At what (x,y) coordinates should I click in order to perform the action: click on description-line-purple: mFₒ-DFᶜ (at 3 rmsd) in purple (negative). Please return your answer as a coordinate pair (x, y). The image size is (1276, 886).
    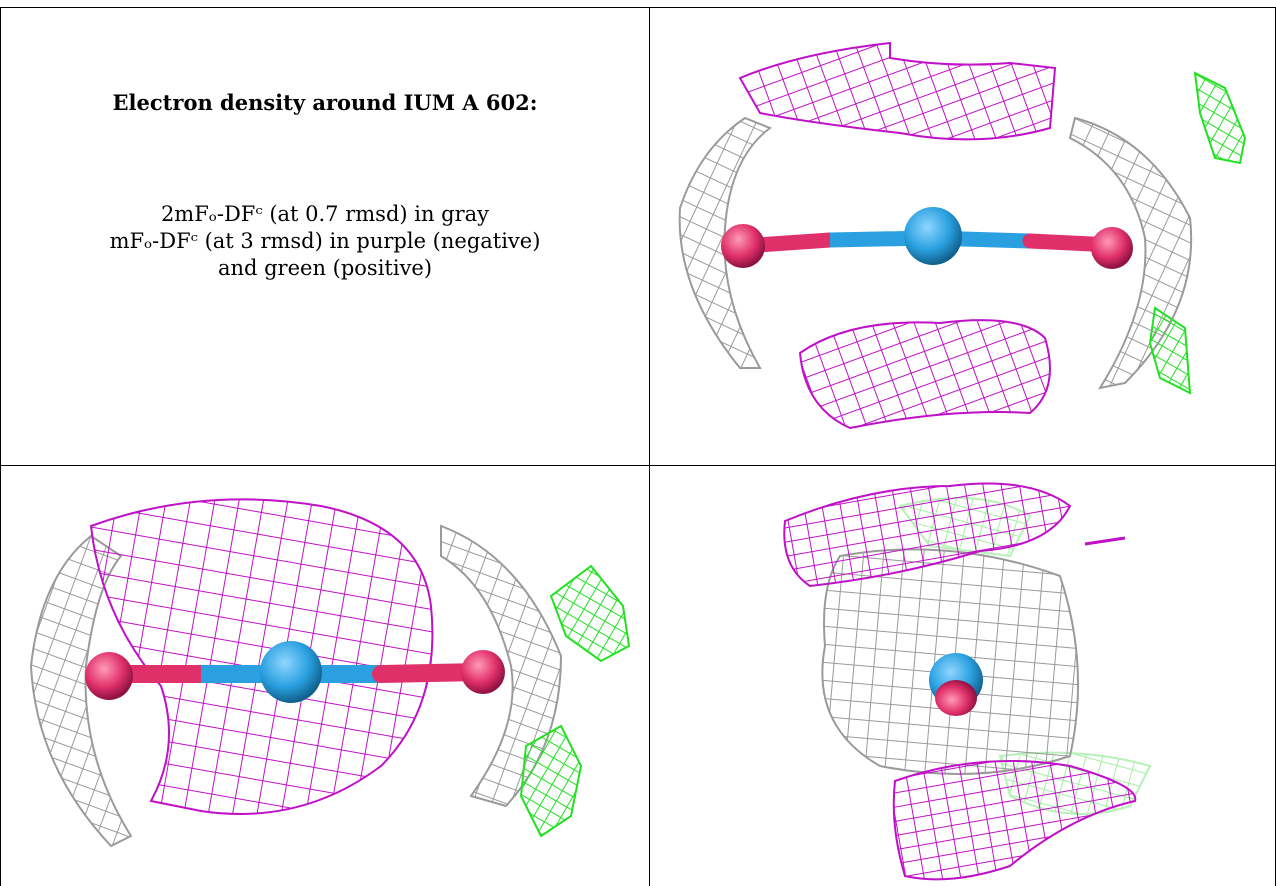
    Looking at the image, I should click on (325, 241).